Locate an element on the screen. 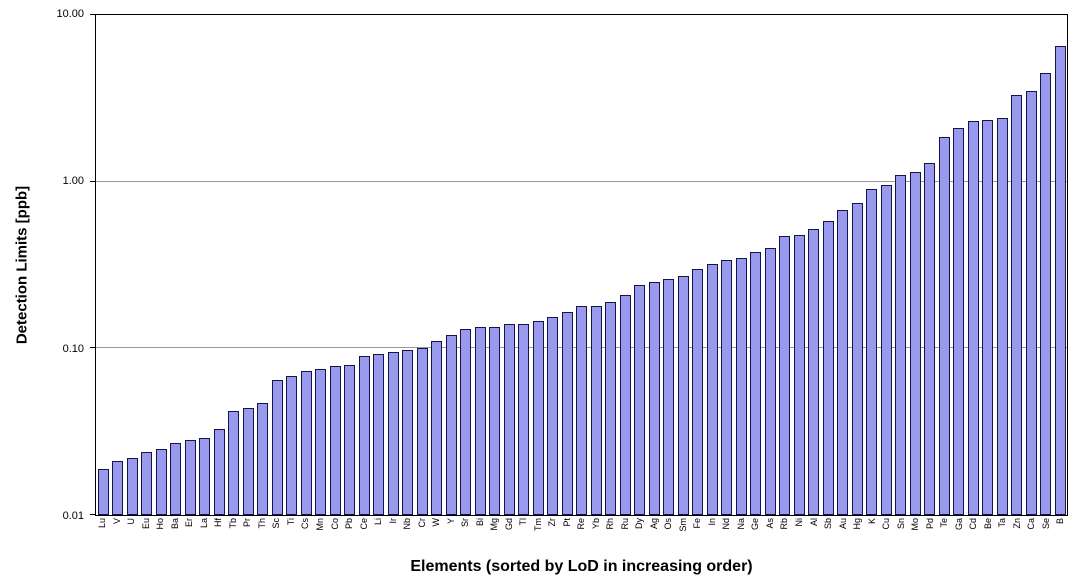 The height and width of the screenshot is (584, 1080). bar-Mn is located at coordinates (321, 442).